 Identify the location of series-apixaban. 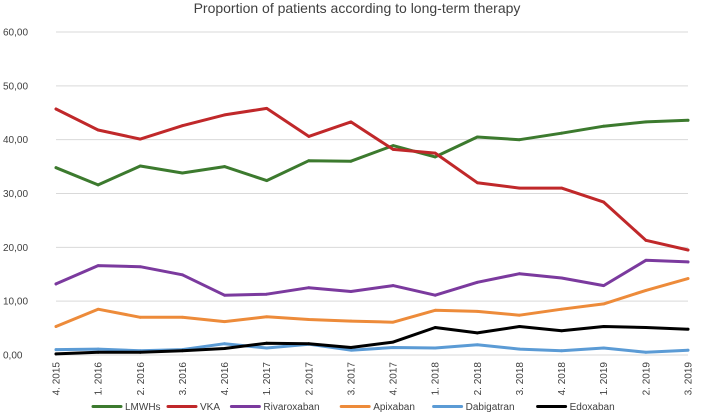
(372, 302).